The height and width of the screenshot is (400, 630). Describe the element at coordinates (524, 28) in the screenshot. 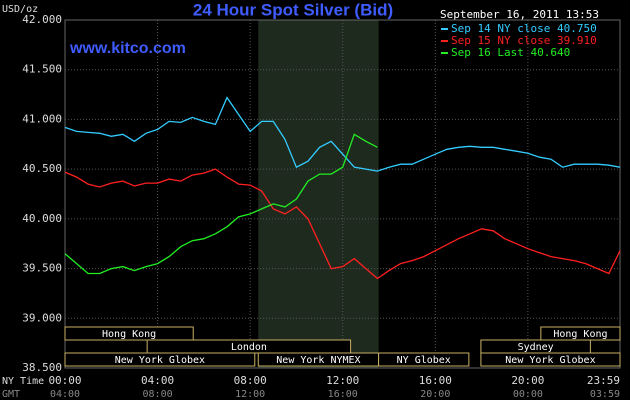

I see `legend-label: Sep 14 NY close 40.750` at that location.